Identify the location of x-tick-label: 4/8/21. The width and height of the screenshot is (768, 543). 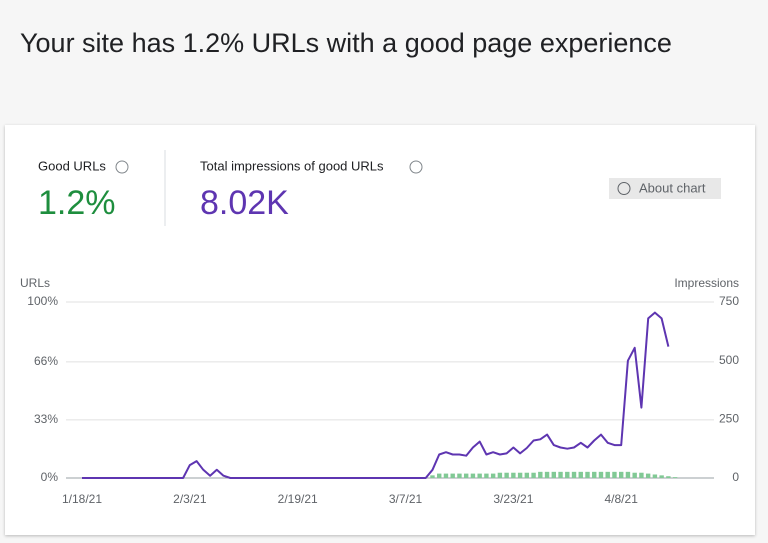
(622, 499).